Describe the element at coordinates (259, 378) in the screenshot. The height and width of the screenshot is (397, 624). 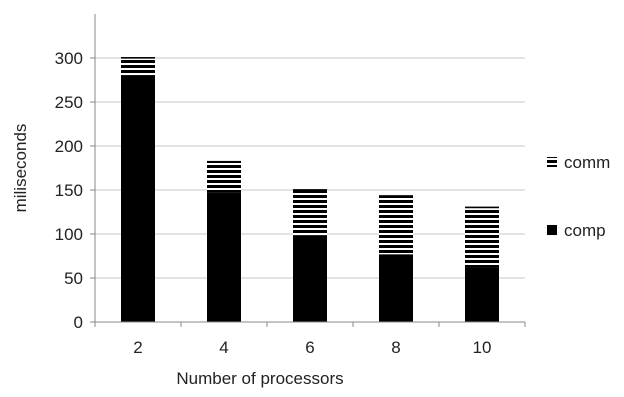
I see `x-axis-title: Number of processors` at that location.